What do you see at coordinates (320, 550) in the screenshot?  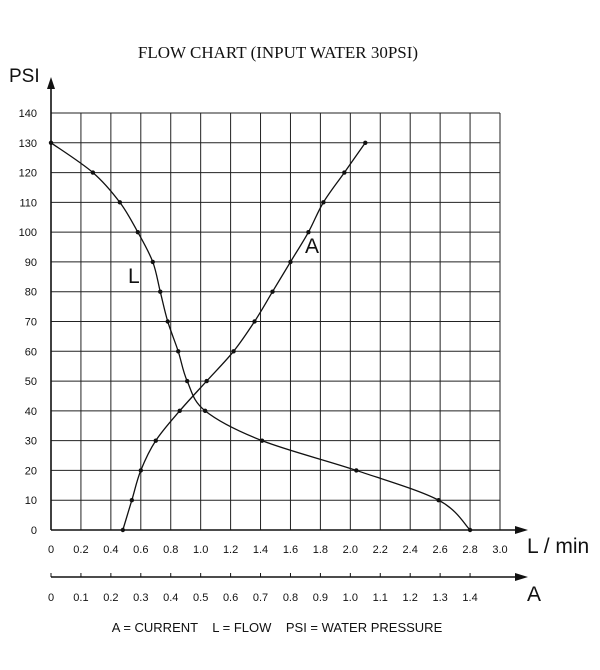 I see `x-tick-label: 1.8` at bounding box center [320, 550].